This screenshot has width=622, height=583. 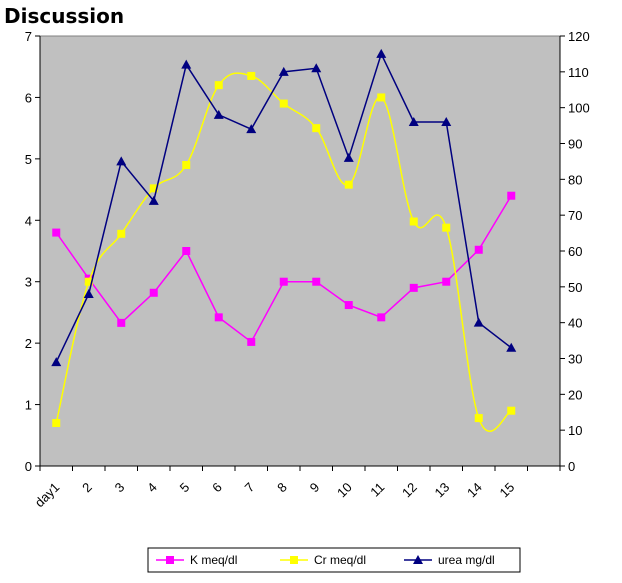 I want to click on x-tick-label: 9, so click(x=315, y=488).